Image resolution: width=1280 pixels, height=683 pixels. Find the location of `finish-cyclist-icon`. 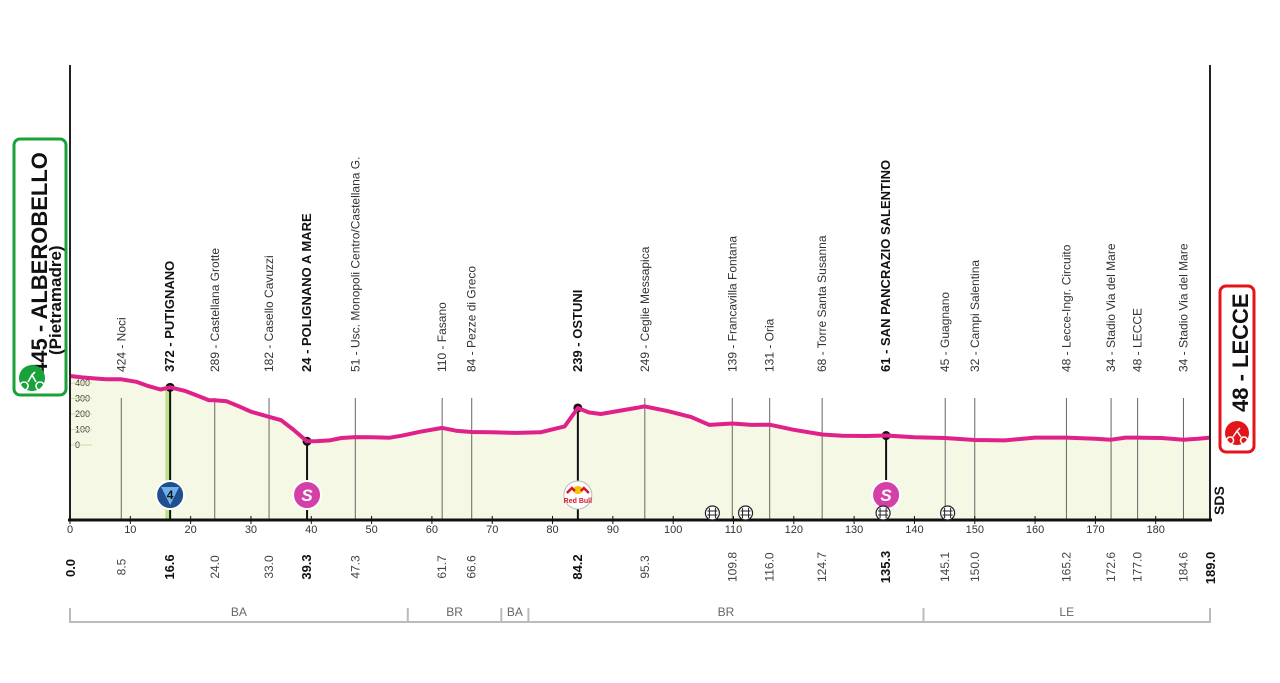

finish-cyclist-icon is located at coordinates (1237, 433).